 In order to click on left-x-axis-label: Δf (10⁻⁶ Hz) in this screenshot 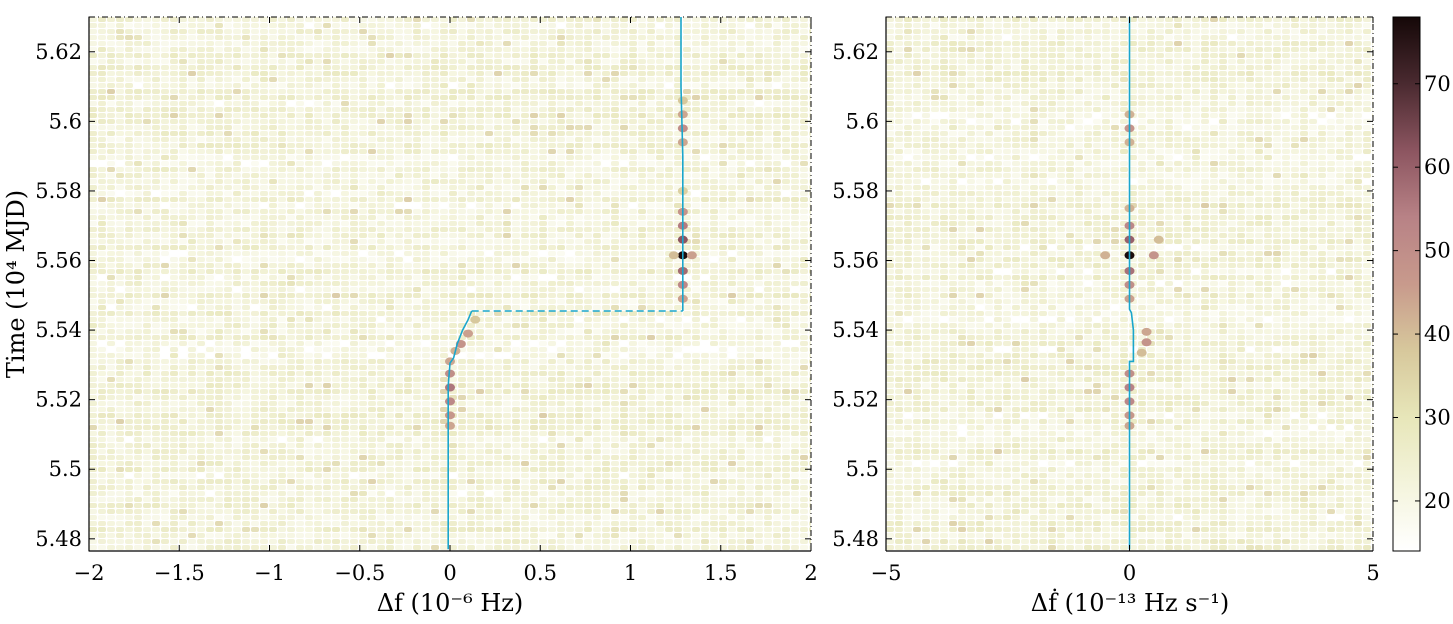, I will do `click(450, 603)`.